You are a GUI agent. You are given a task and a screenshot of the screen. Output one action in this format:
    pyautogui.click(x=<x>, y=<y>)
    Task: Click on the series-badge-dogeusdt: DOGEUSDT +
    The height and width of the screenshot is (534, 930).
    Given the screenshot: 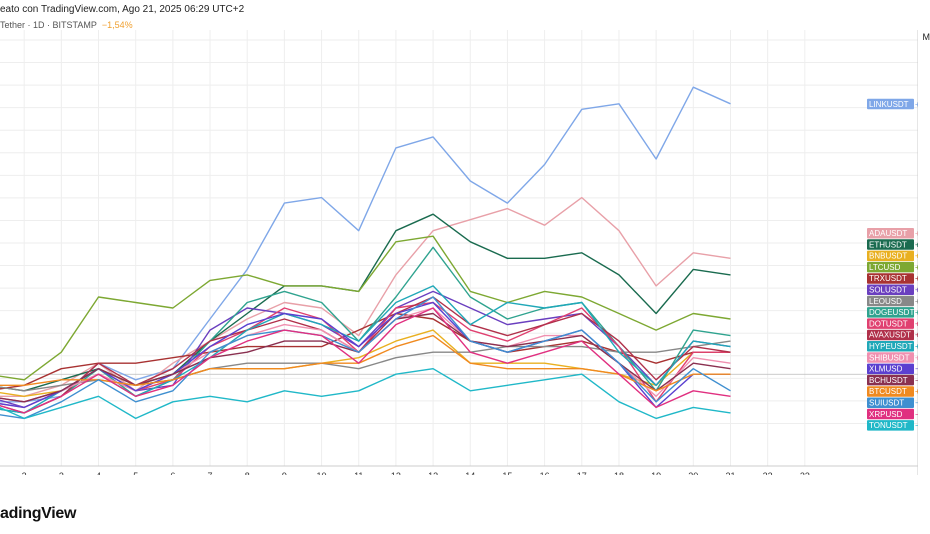 What is the action you would take?
    pyautogui.click(x=892, y=312)
    